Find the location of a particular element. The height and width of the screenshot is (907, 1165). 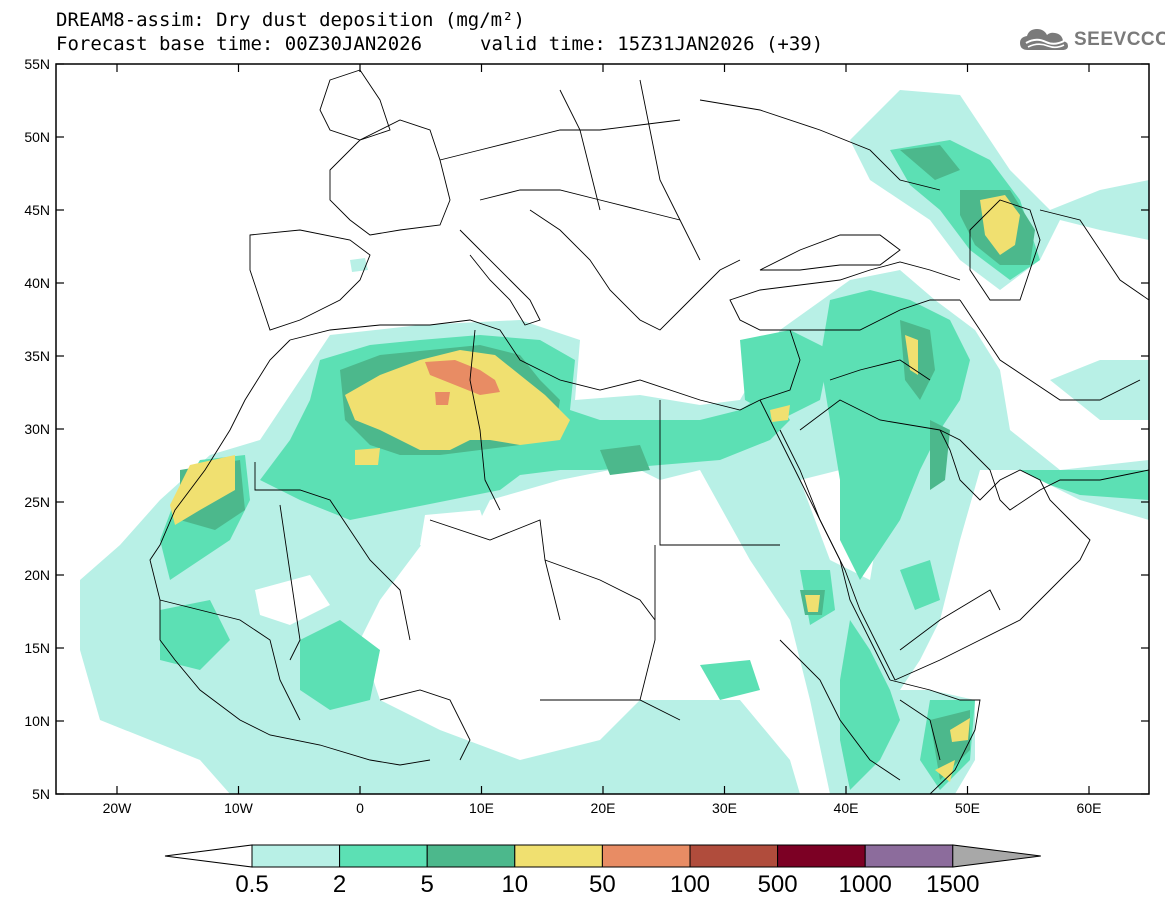

logo-text: SEEVCCC is located at coordinates (1119, 39).